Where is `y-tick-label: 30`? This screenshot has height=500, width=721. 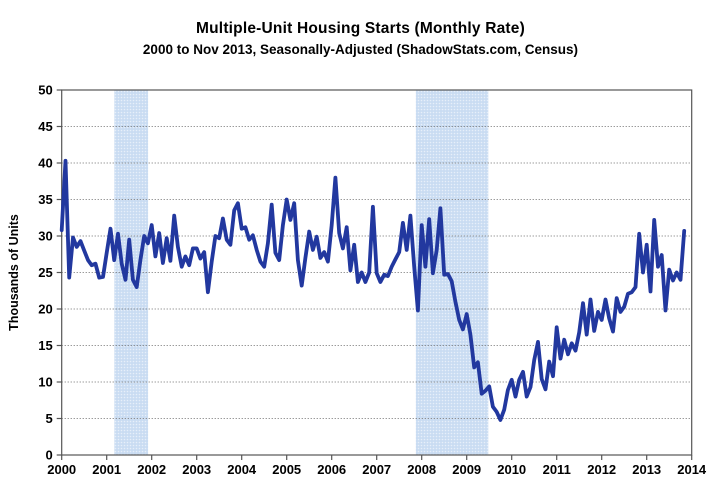
y-tick-label: 30 is located at coordinates (45, 236).